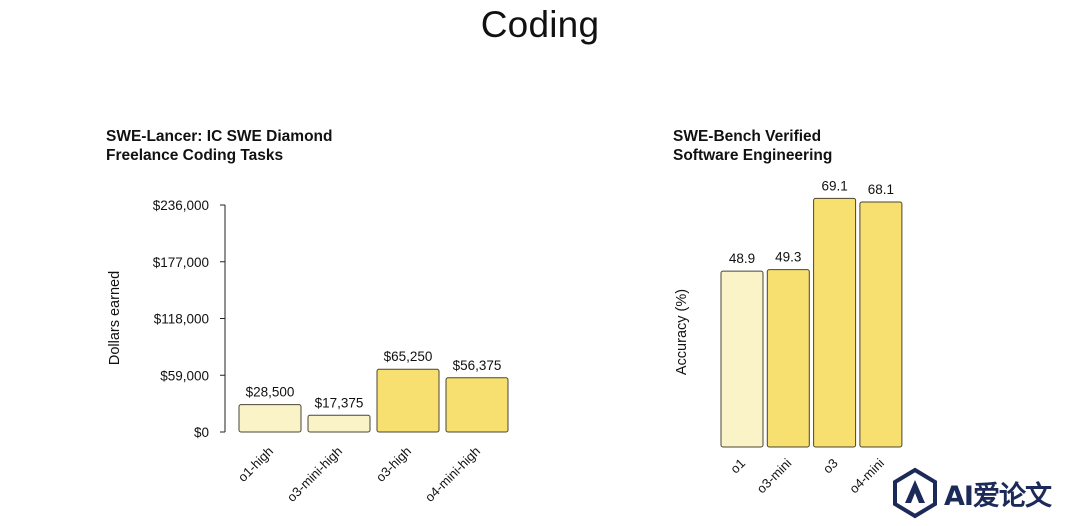 The image size is (1080, 526). What do you see at coordinates (181, 262) in the screenshot?
I see `y-tick-label: $177,000` at bounding box center [181, 262].